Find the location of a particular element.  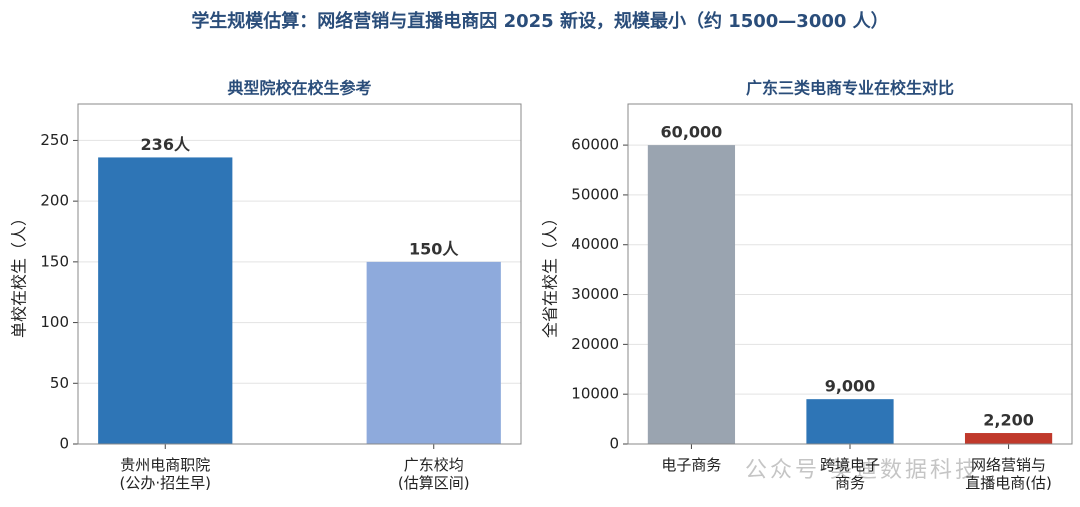

y-tick-label: 40000 is located at coordinates (595, 244).